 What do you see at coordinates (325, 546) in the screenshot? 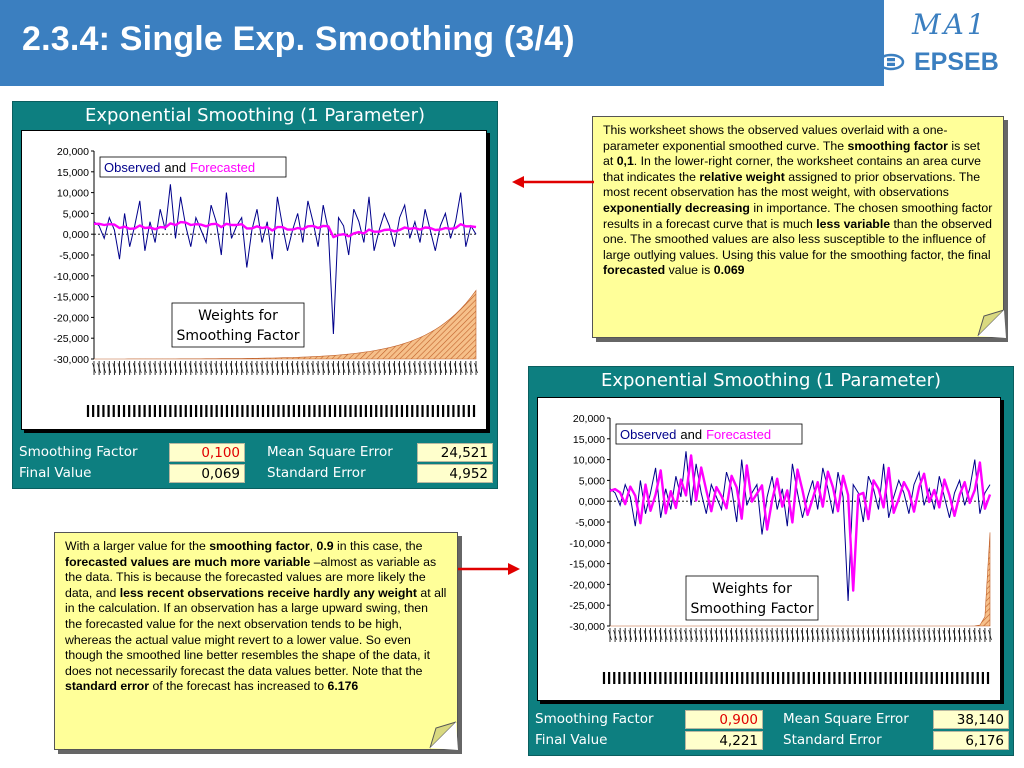
I see `bottom-note-segment: 0.9` at bounding box center [325, 546].